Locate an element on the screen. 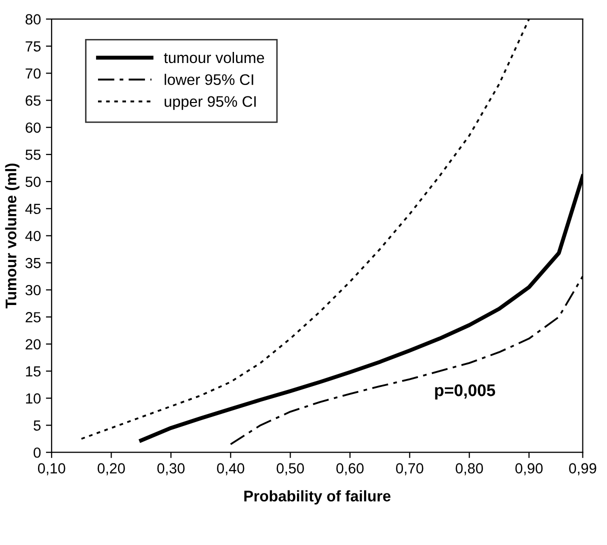 The height and width of the screenshot is (545, 607). y-tick-label: 75 is located at coordinates (33, 46).